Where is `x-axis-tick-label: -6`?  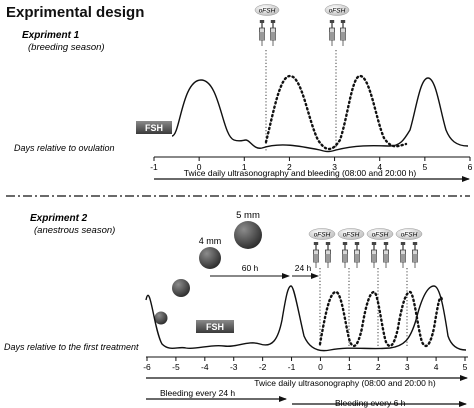 x-axis-tick-label: -6 is located at coordinates (147, 367).